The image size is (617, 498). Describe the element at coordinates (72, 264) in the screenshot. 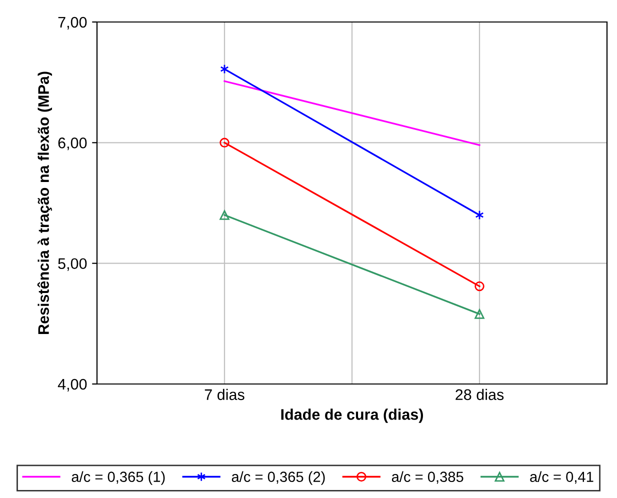

I see `y-tick-label: 5,00` at that location.